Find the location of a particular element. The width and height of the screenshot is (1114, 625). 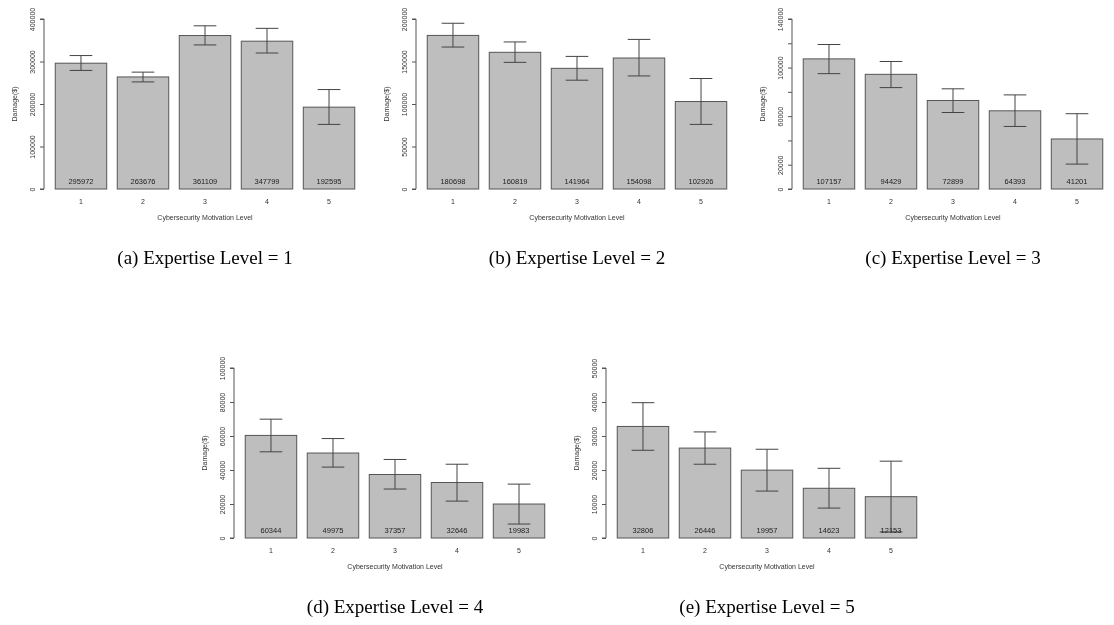

text: (a) Expertise Level = 1 is located at coordinates (205, 258).